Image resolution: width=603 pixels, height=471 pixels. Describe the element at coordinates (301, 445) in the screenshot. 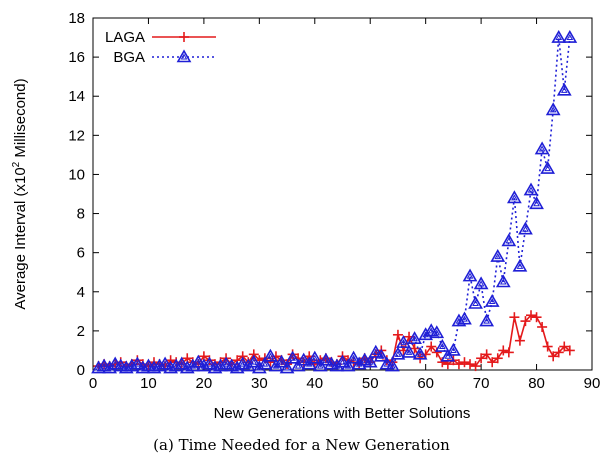

I see `figure-caption: (a) Time Needed for a New Generation` at that location.